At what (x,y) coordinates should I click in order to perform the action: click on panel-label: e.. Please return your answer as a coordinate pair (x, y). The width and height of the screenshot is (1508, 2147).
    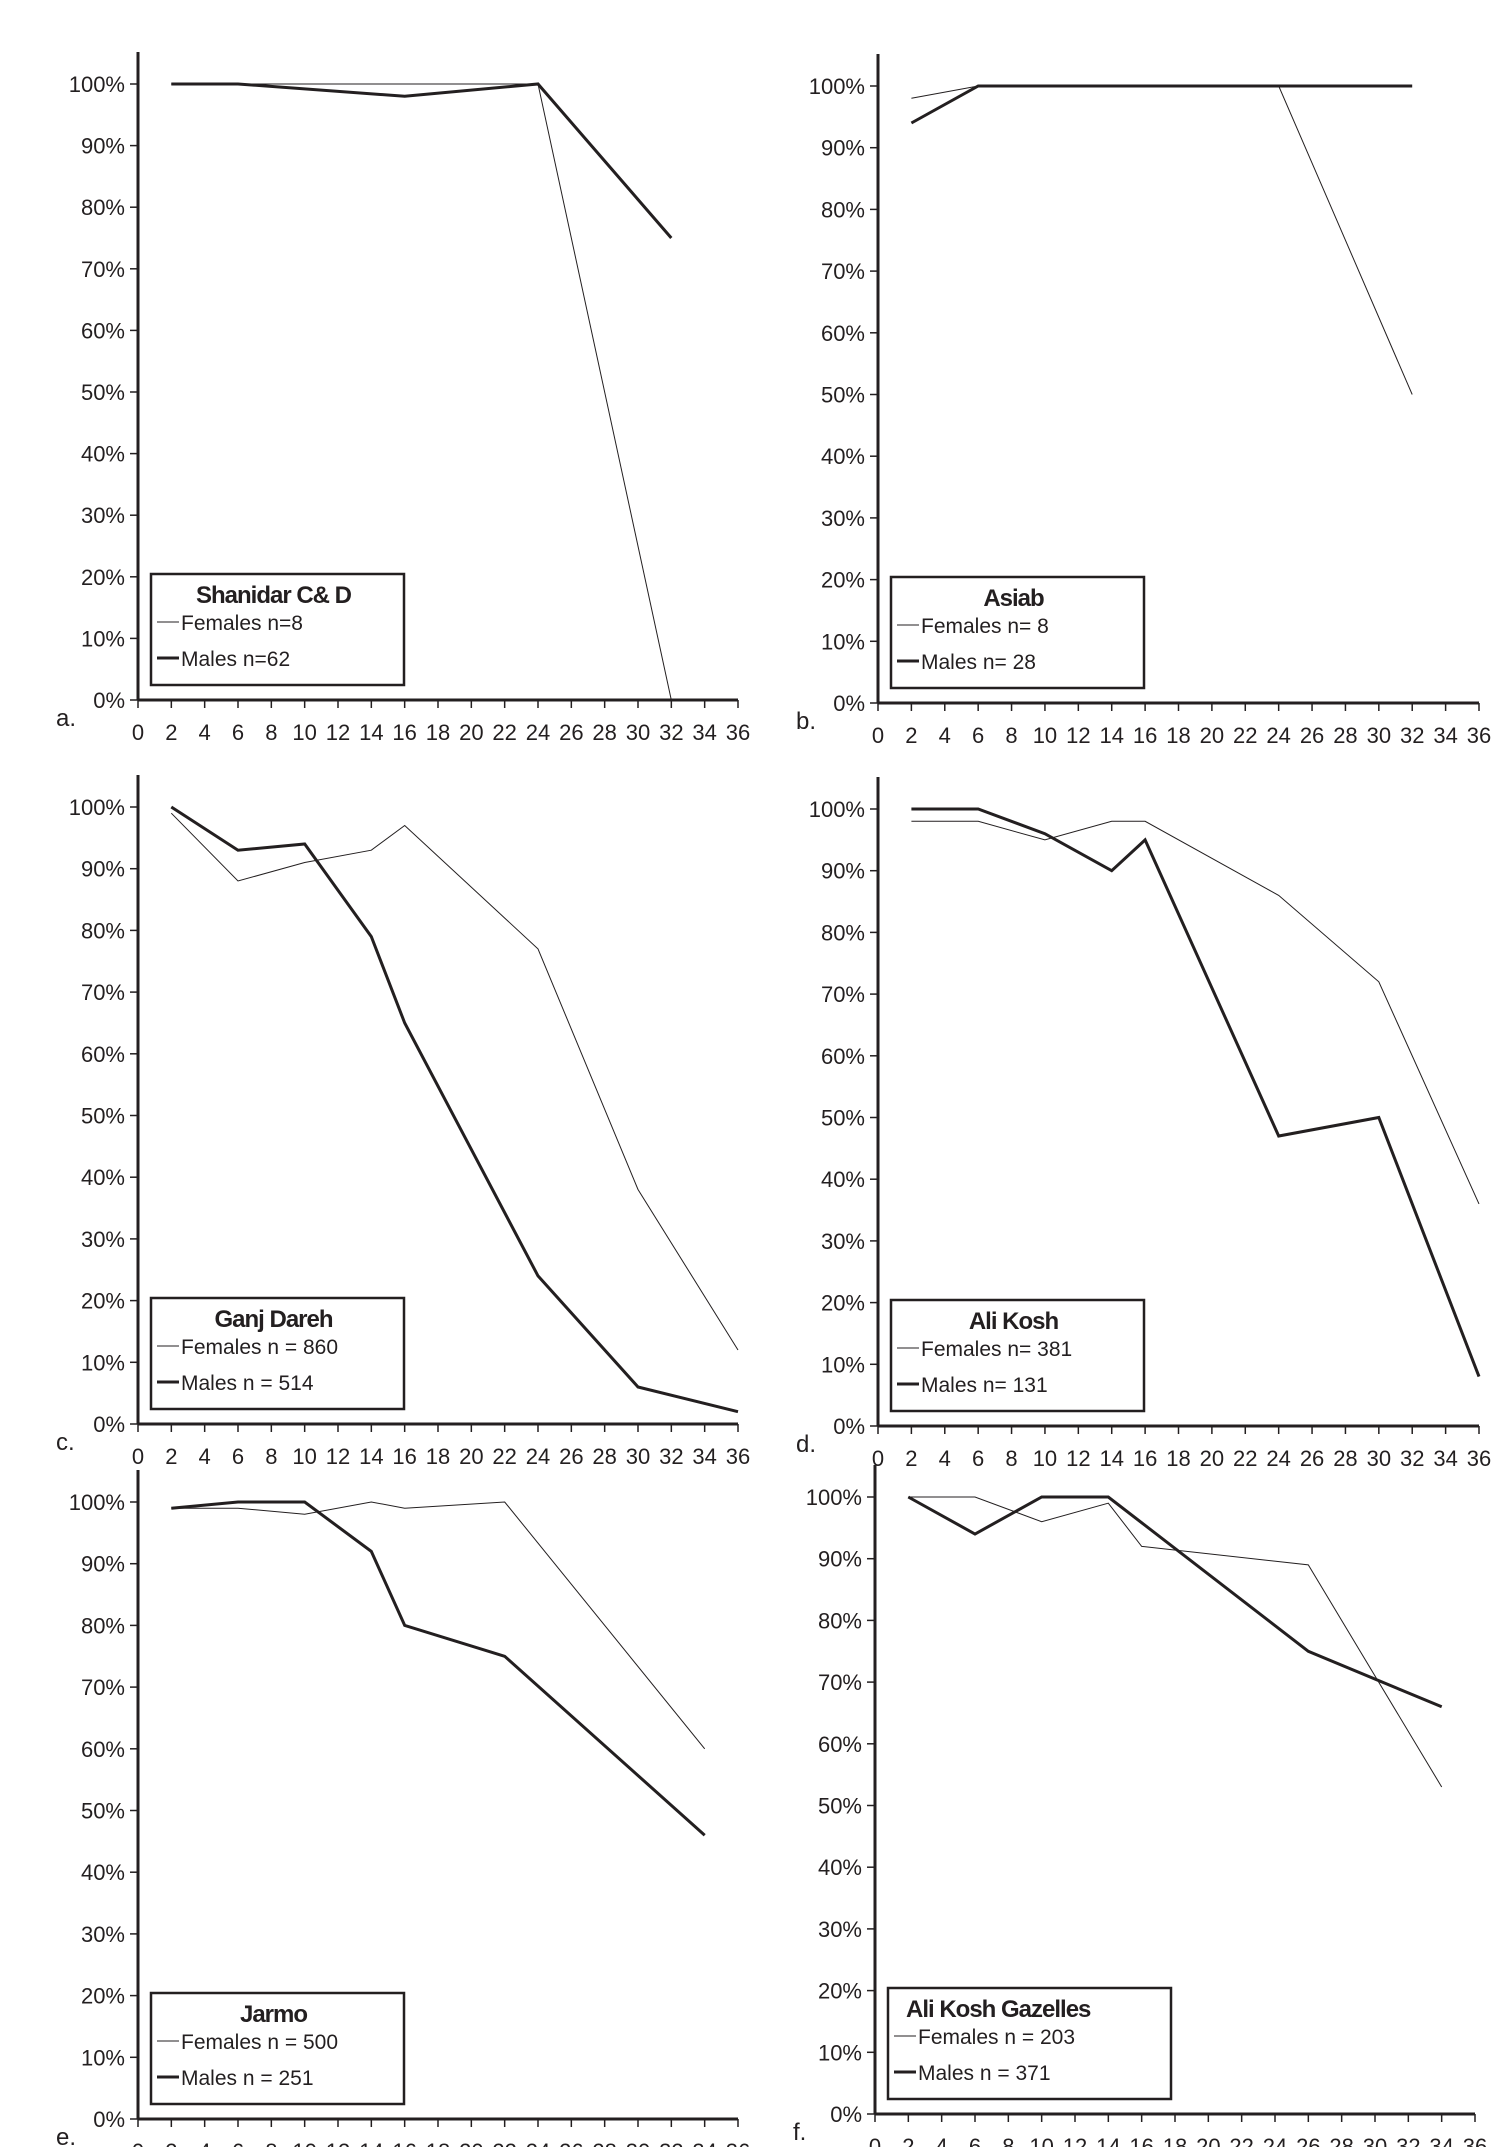
    Looking at the image, I should click on (66, 2135).